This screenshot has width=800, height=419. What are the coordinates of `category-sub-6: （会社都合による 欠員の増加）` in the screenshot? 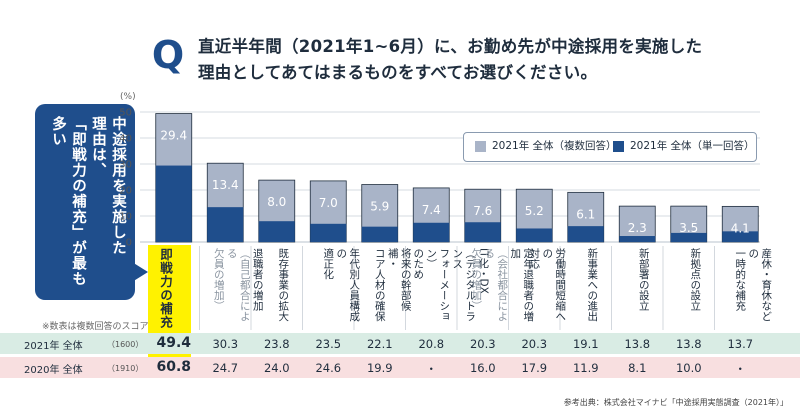 It's located at (489, 285).